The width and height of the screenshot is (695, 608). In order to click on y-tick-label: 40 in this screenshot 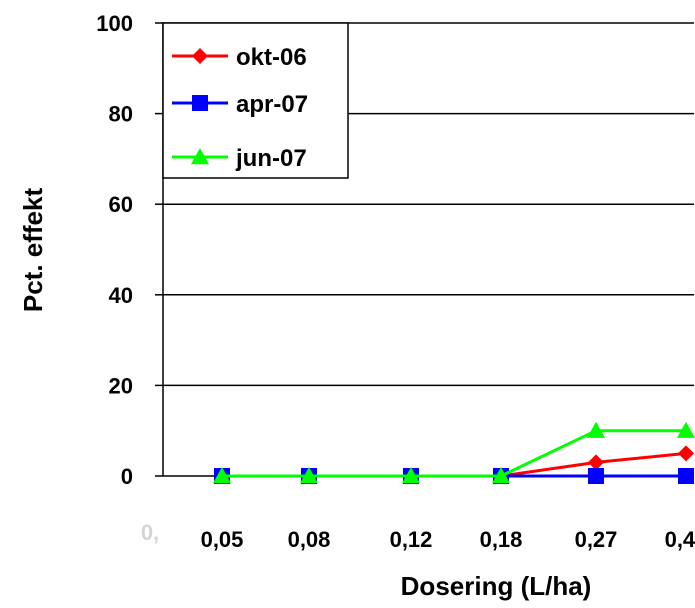, I will do `click(121, 295)`.